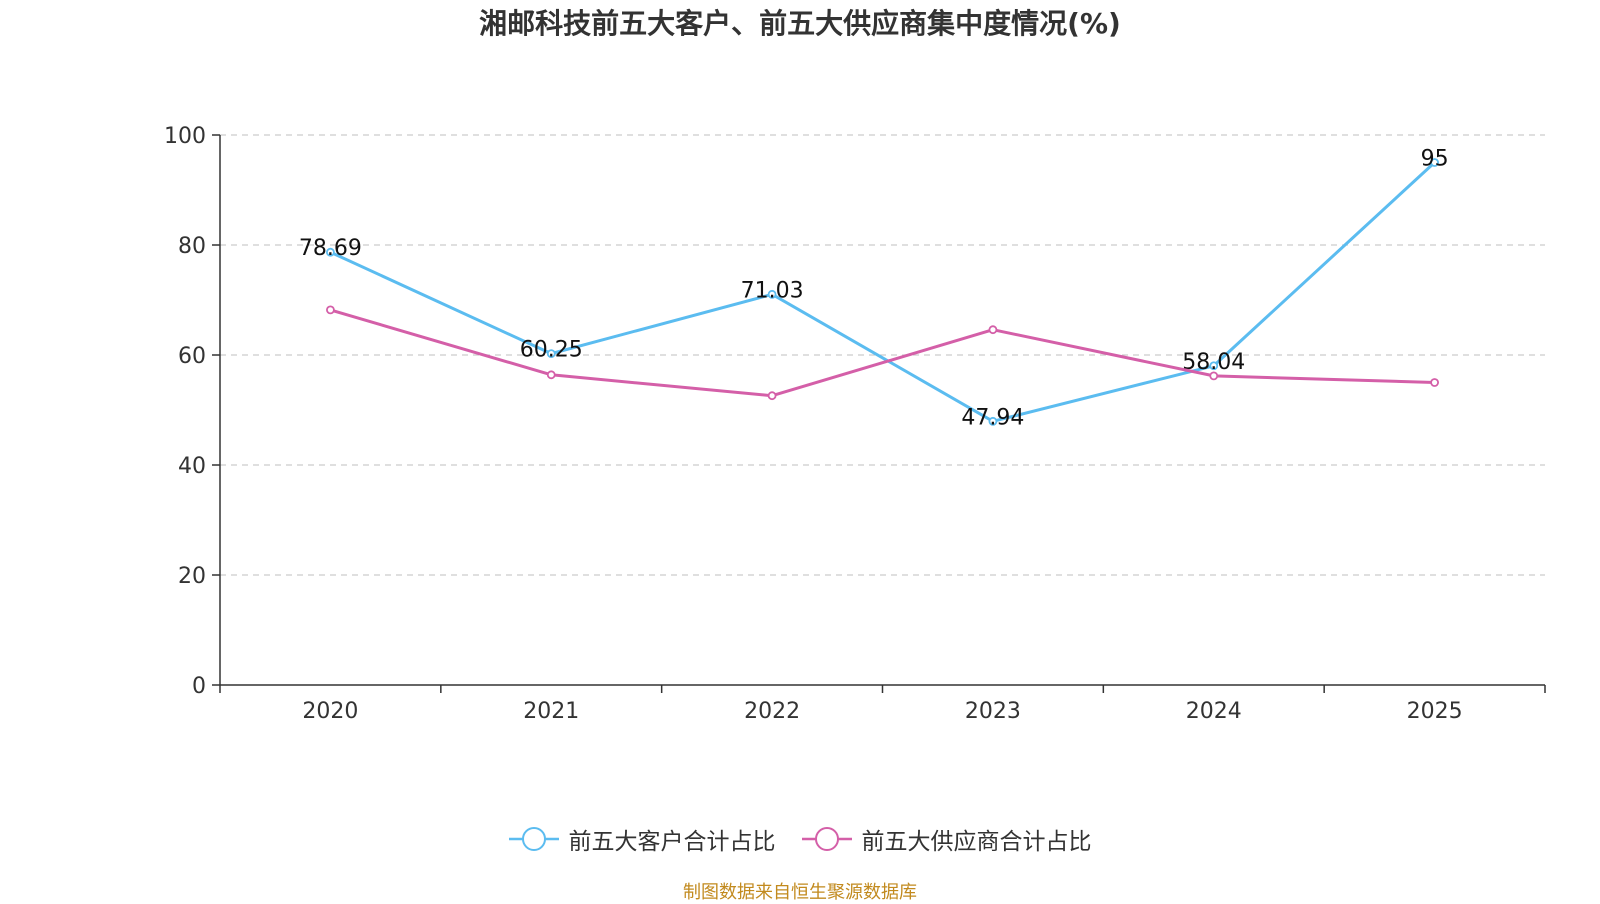 The width and height of the screenshot is (1600, 904). Describe the element at coordinates (192, 246) in the screenshot. I see `y-tick-label: 80` at that location.